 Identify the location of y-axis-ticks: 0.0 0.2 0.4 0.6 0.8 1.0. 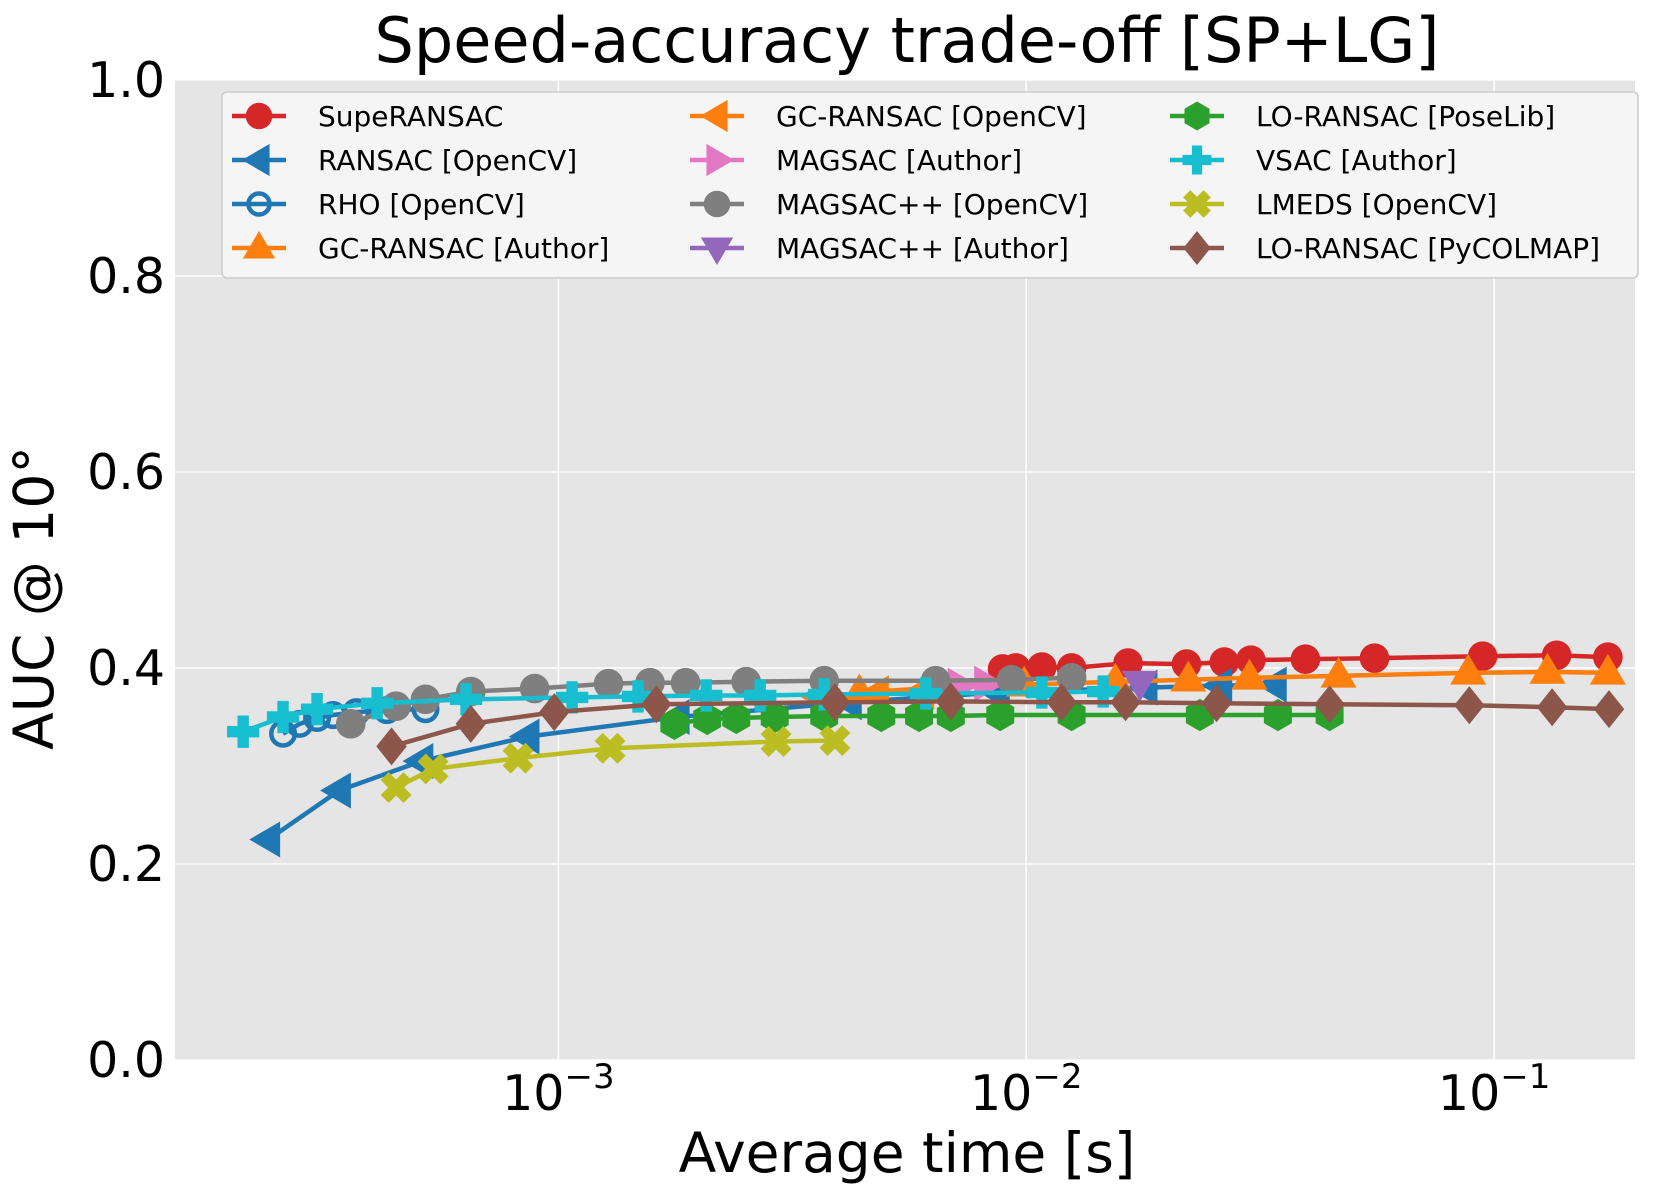
(126, 570).